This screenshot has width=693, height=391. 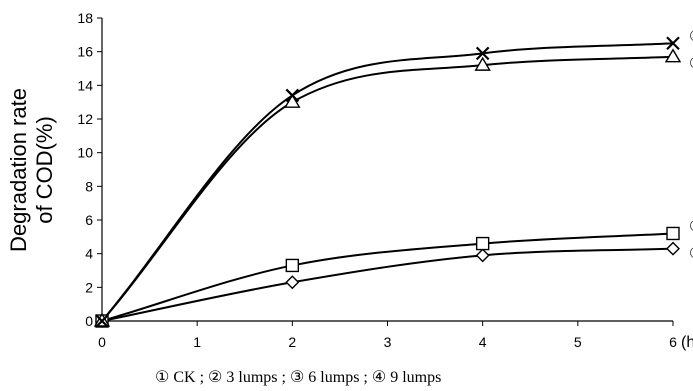 What do you see at coordinates (44, 170) in the screenshot?
I see `y-axis-title-line-2: of COD(%)` at bounding box center [44, 170].